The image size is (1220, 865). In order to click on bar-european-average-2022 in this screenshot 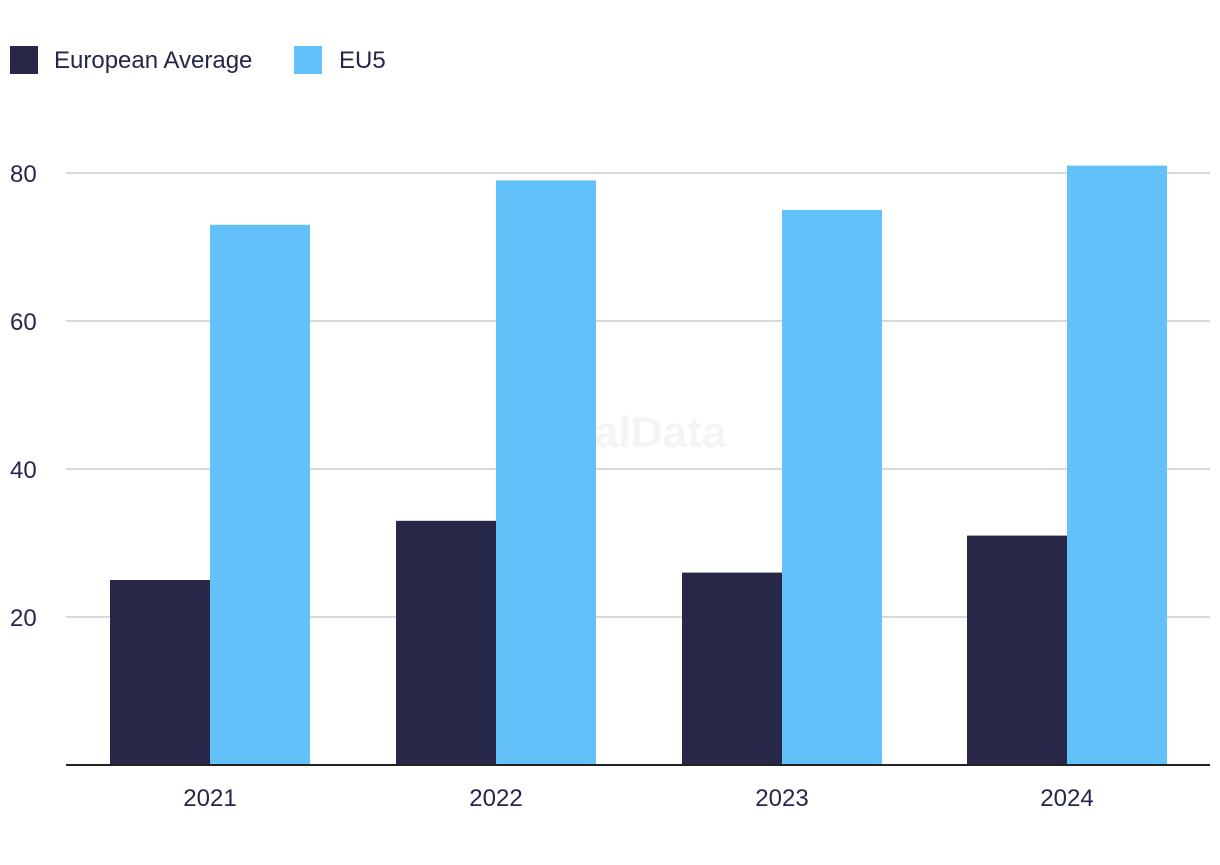, I will do `click(446, 642)`.